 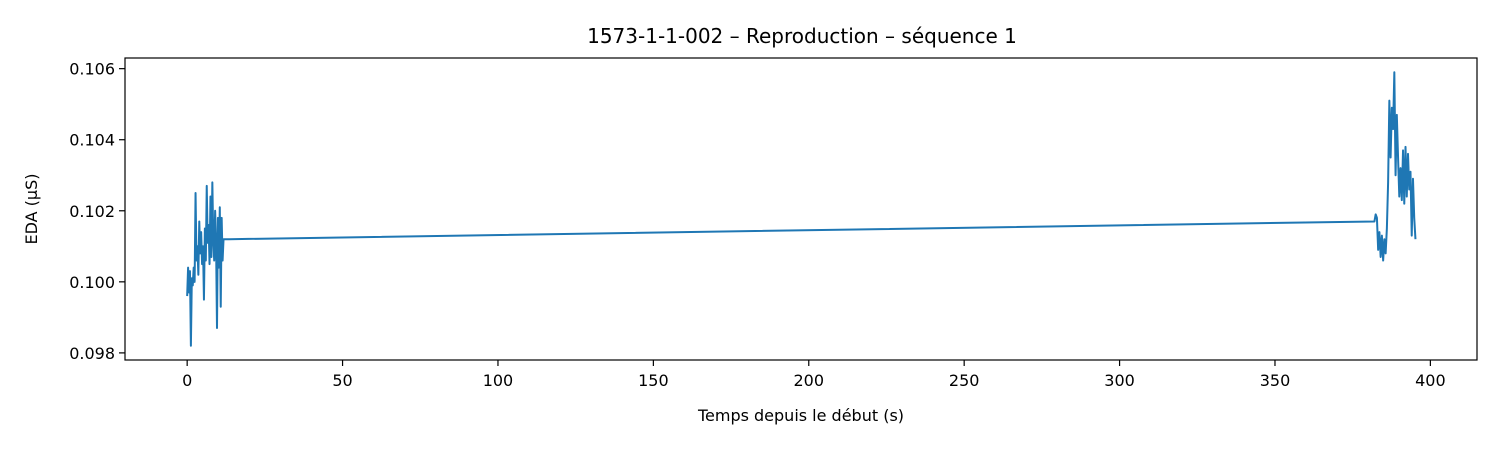 I want to click on x-axis-ticks: 0 50 100 150 200 250 300 350 400, so click(x=814, y=375).